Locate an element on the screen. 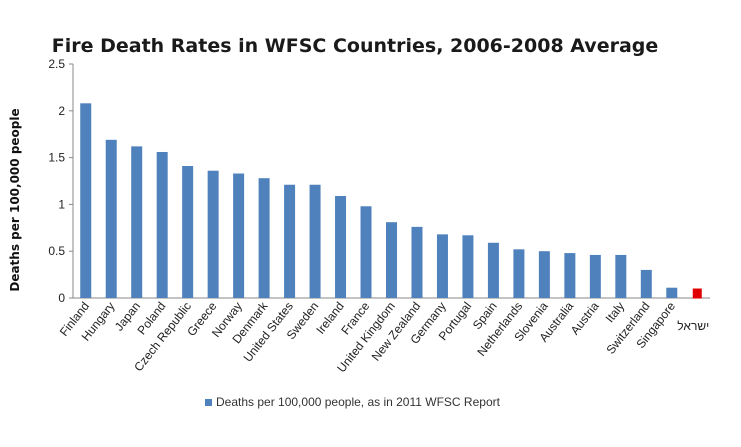 The width and height of the screenshot is (741, 447). y-tick-label: 0.5 is located at coordinates (56, 251).